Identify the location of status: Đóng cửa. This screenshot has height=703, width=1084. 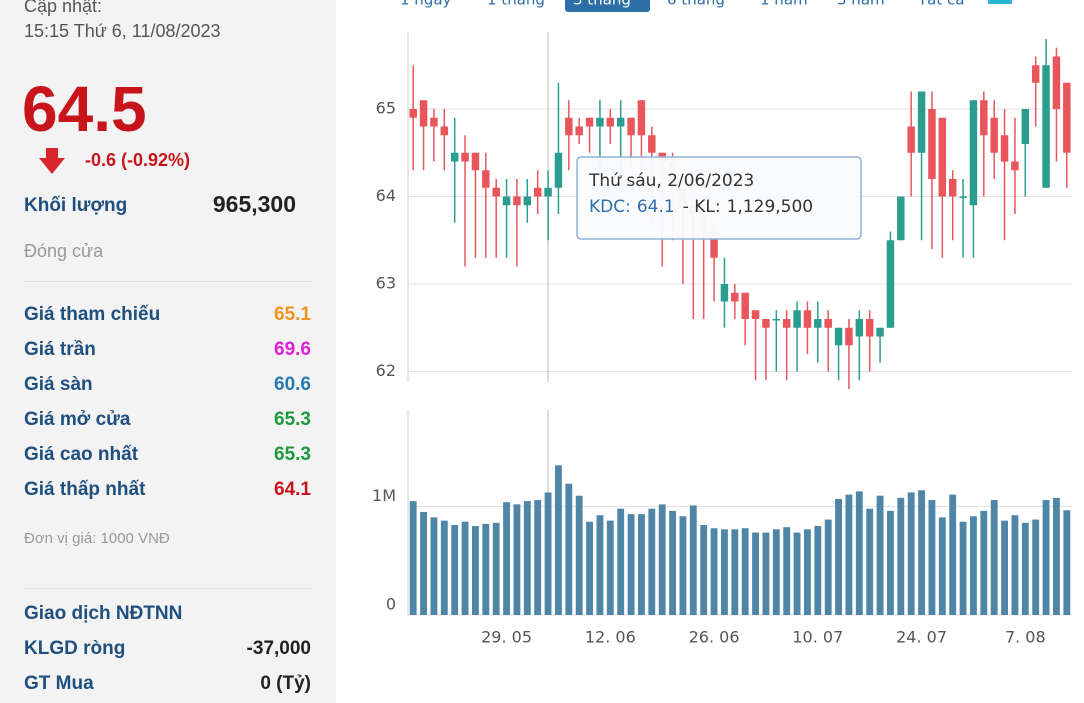
(64, 251).